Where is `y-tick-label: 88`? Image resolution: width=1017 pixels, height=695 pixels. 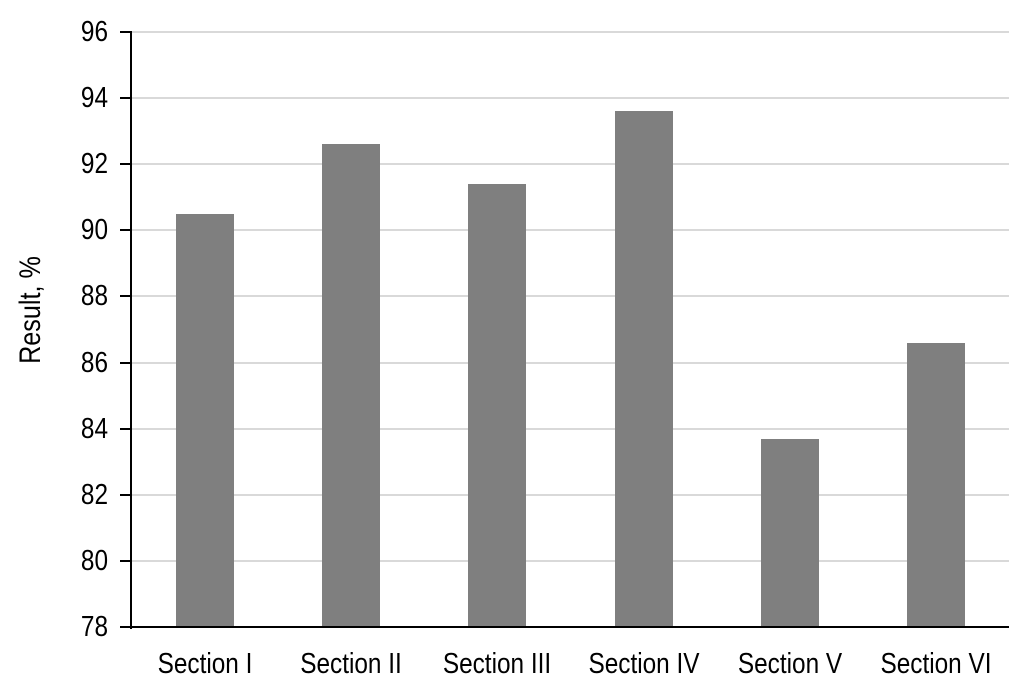
y-tick-label: 88 is located at coordinates (94, 296).